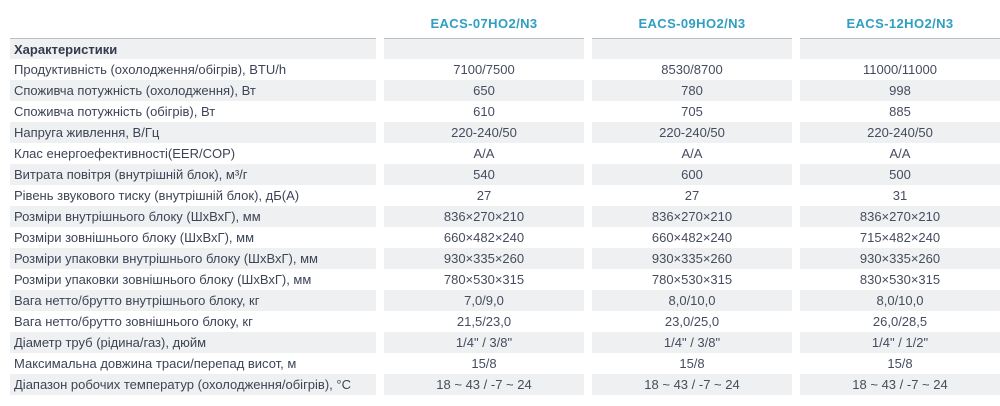 The image size is (1000, 406). What do you see at coordinates (900, 237) in the screenshot?
I see `row-value: 715×482×240` at bounding box center [900, 237].